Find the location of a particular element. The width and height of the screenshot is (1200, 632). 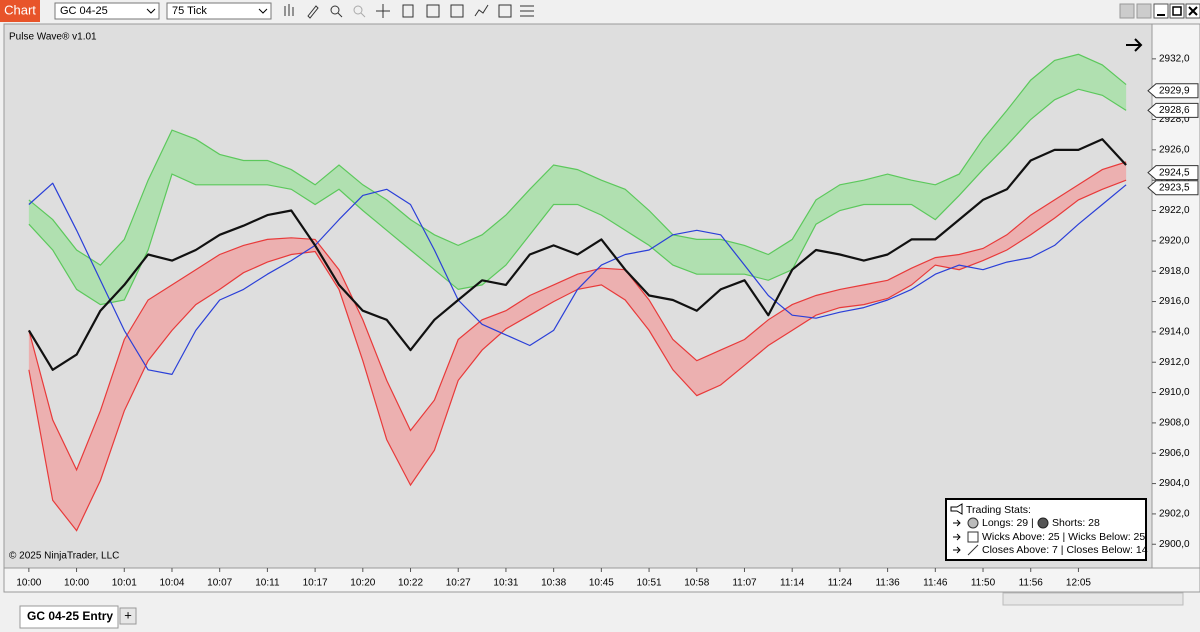

y-tick-label: 2902,0 is located at coordinates (1174, 514).